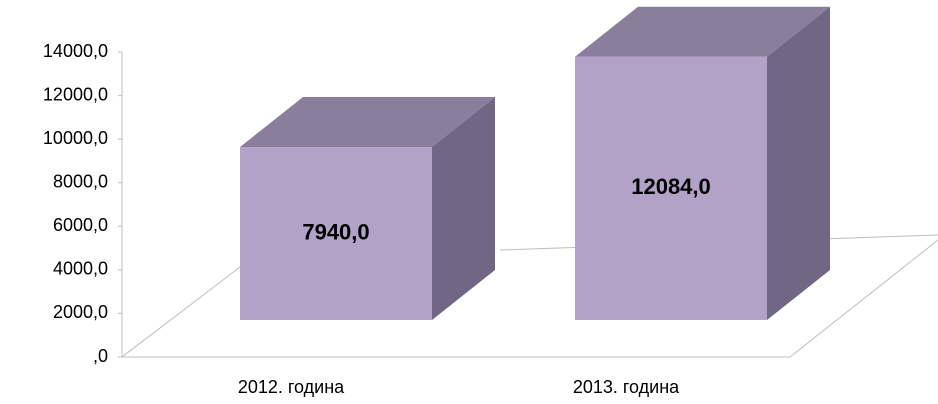  What do you see at coordinates (626, 387) in the screenshot?
I see `x-tick-label: 2013. година` at bounding box center [626, 387].